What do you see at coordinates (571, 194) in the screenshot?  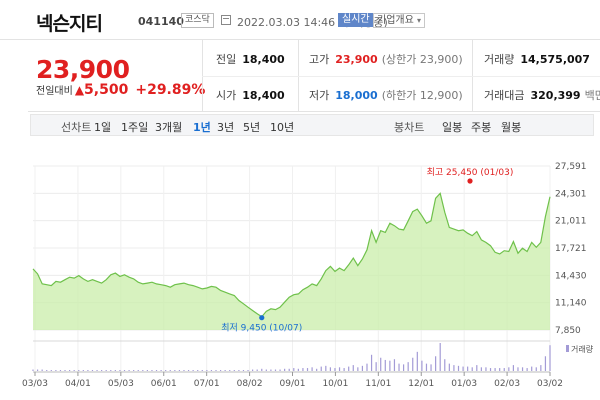 I see `y-tick-label: 24,301` at bounding box center [571, 194].